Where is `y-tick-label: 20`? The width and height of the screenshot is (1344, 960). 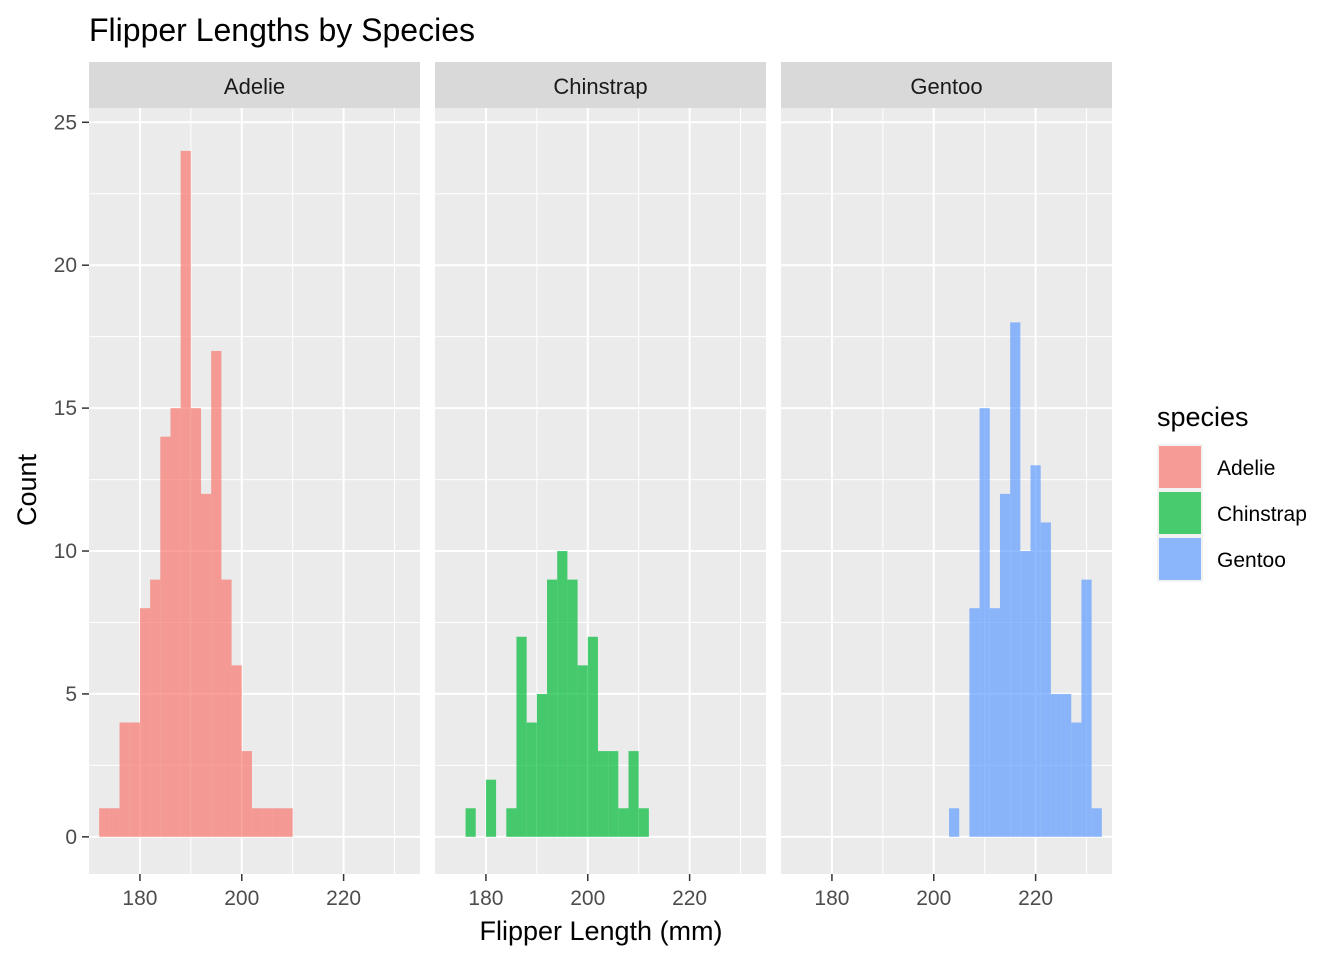 y-tick-label: 20 is located at coordinates (65, 265).